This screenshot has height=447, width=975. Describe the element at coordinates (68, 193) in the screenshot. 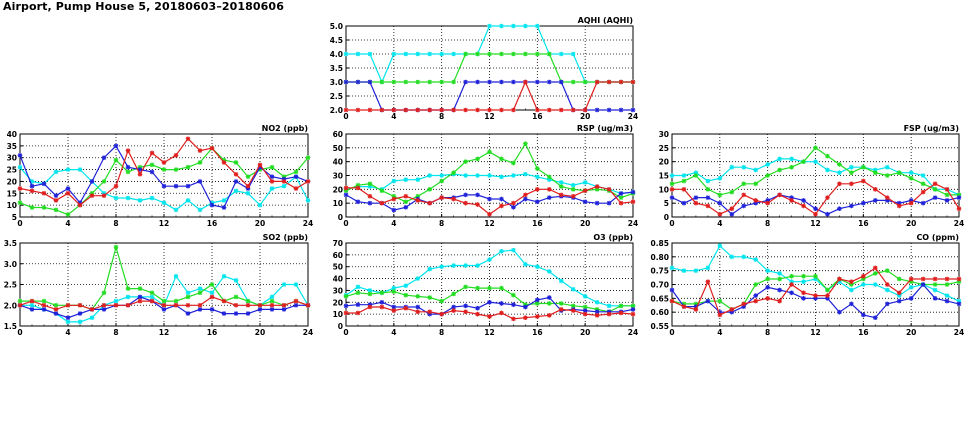

I see `no2-red-point` at that location.